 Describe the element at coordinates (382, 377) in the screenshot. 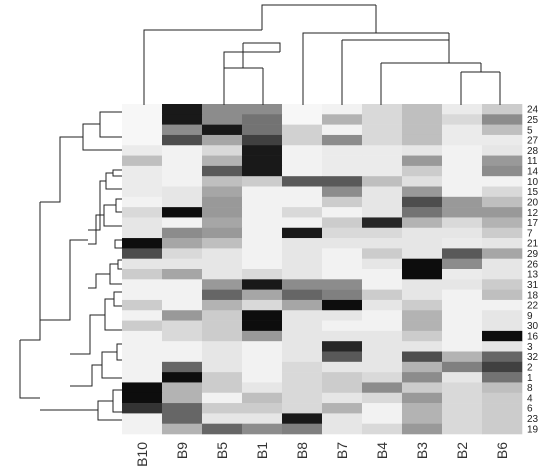

I see `heatmap-cell-1-B4` at that location.